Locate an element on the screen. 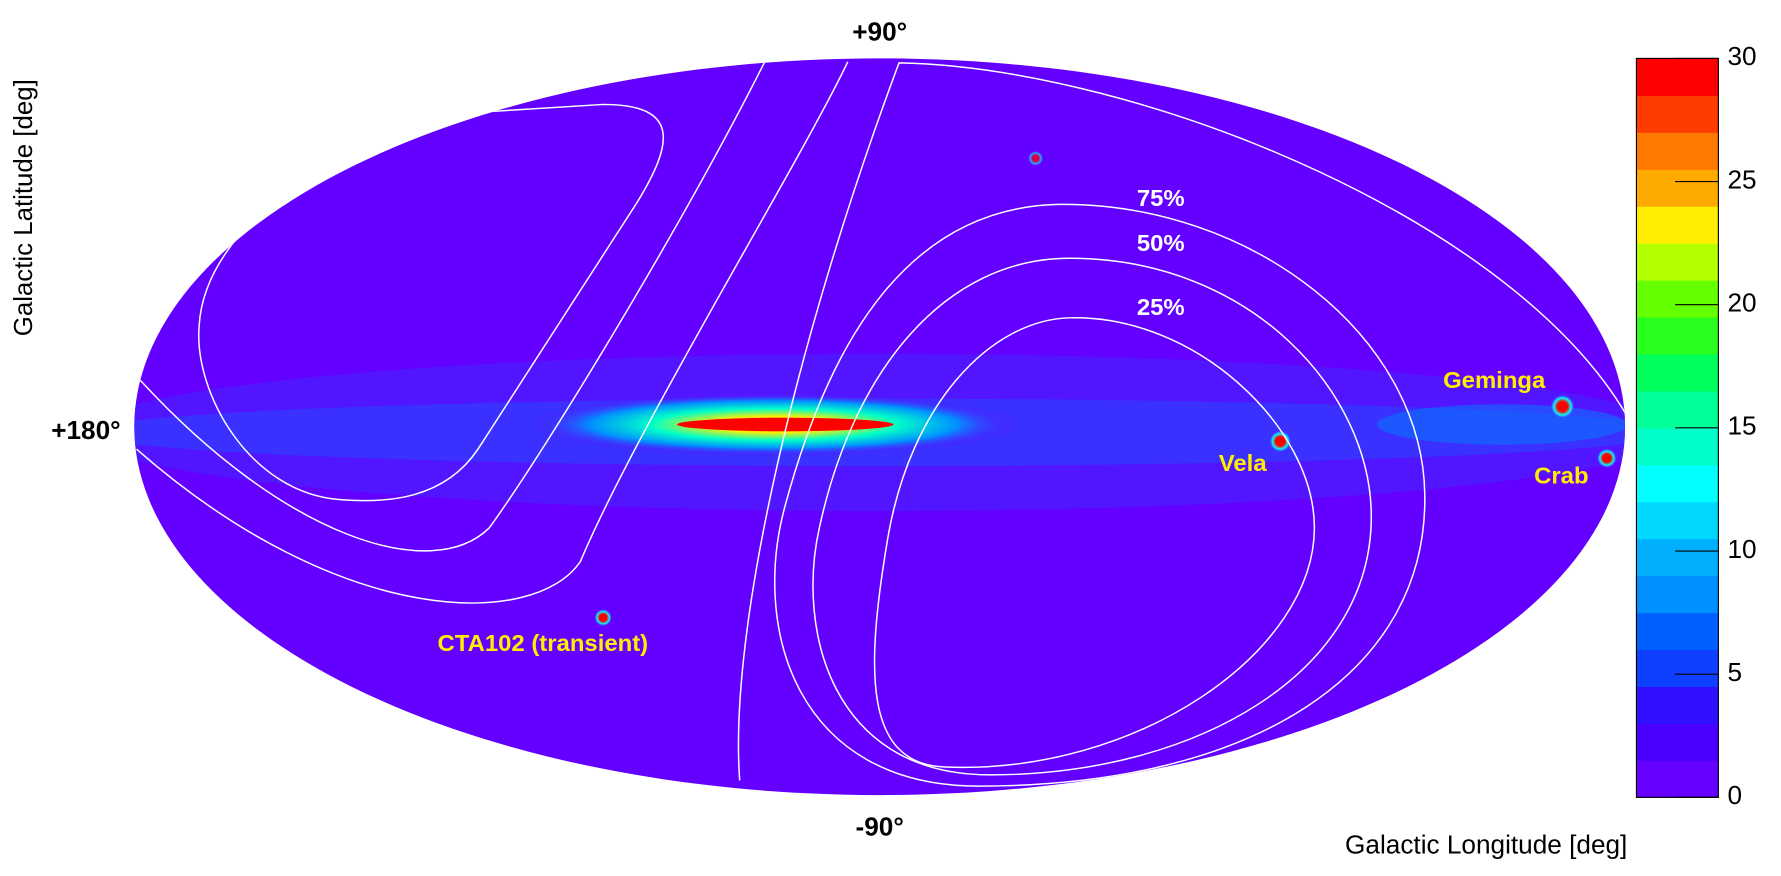  lat-tick-label: -90° is located at coordinates (880, 827).